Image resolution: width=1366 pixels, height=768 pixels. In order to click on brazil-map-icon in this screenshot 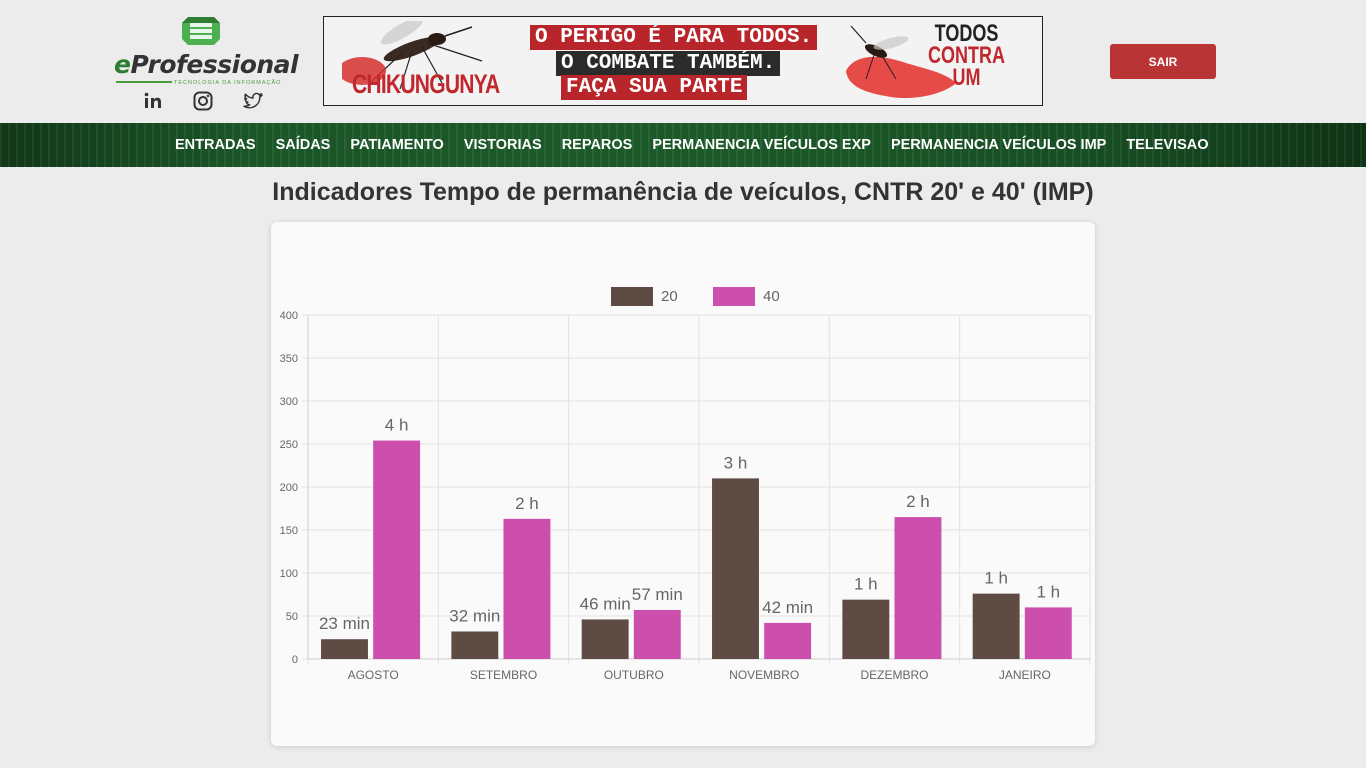, I will do `click(901, 62)`.